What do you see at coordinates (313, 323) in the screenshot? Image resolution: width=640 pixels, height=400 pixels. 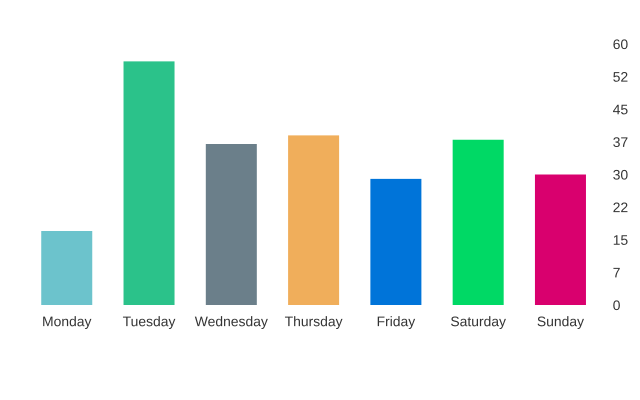 I see `x-tick-label: Thursday` at bounding box center [313, 323].